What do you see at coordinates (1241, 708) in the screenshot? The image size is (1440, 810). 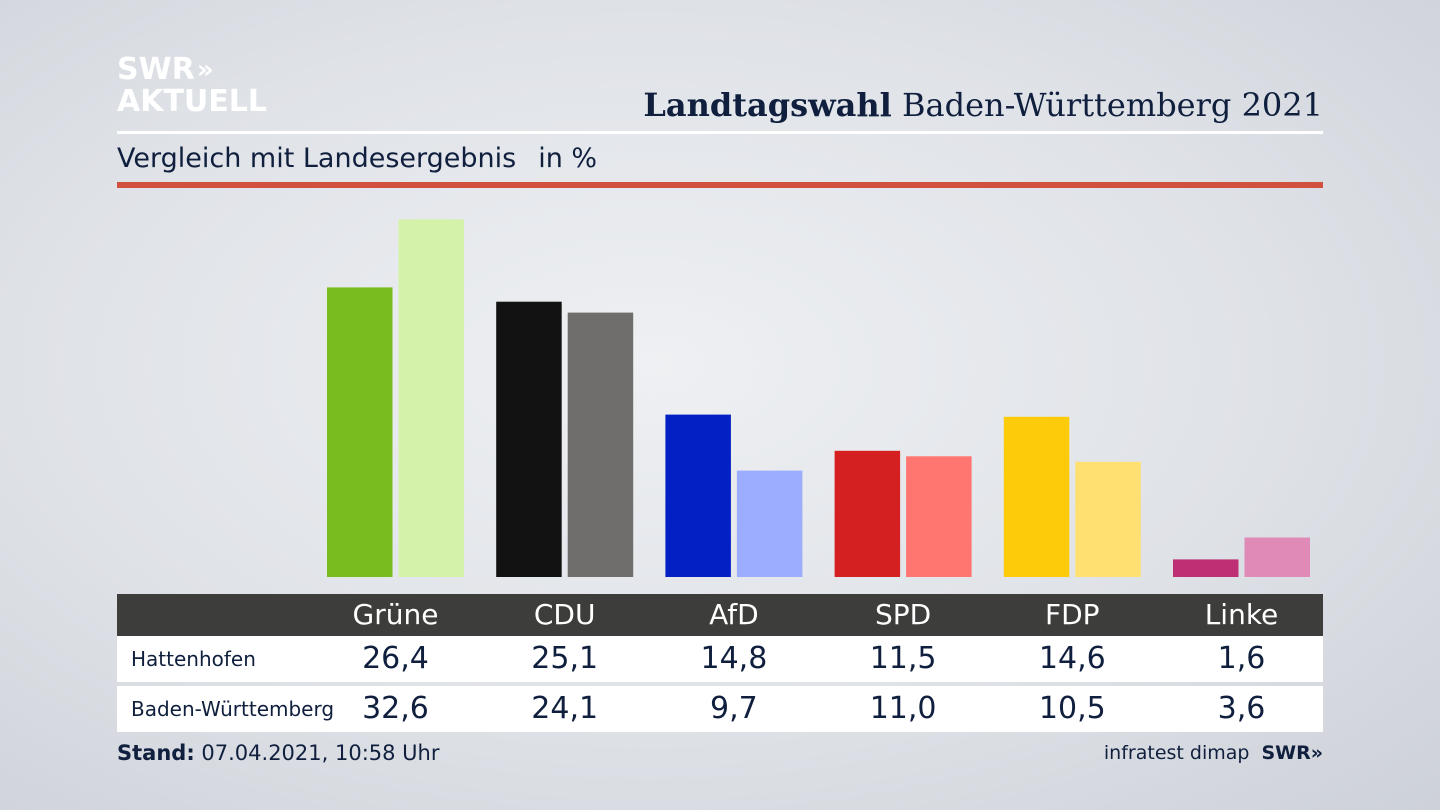 I see `value-cell: 3,6` at bounding box center [1241, 708].